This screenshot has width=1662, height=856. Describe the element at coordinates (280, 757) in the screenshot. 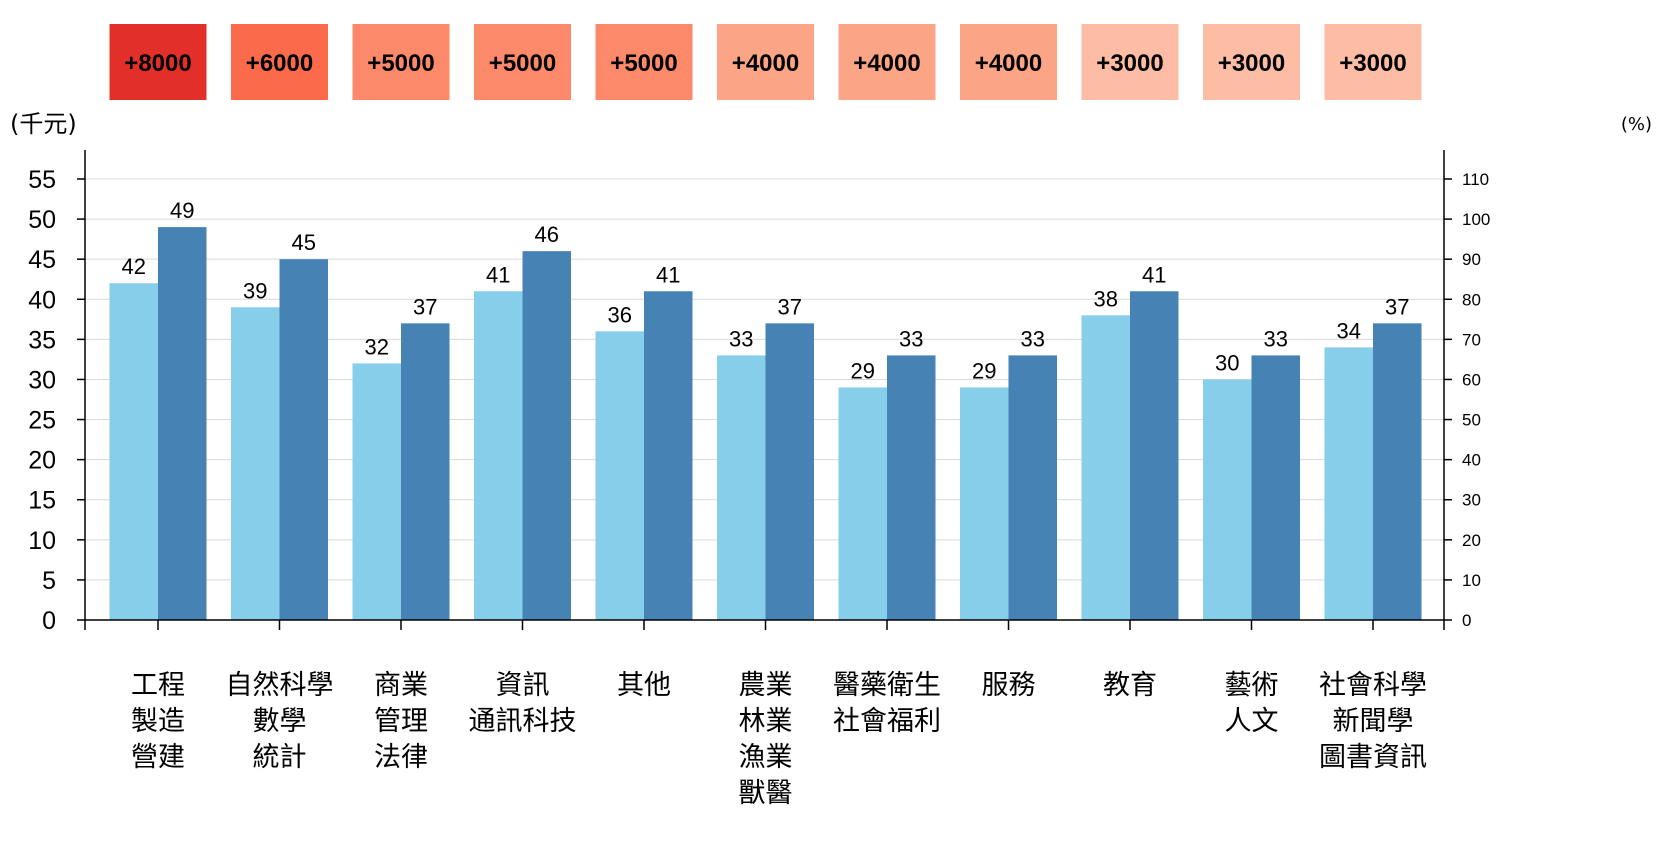

I see `category-label-line: 統計` at that location.